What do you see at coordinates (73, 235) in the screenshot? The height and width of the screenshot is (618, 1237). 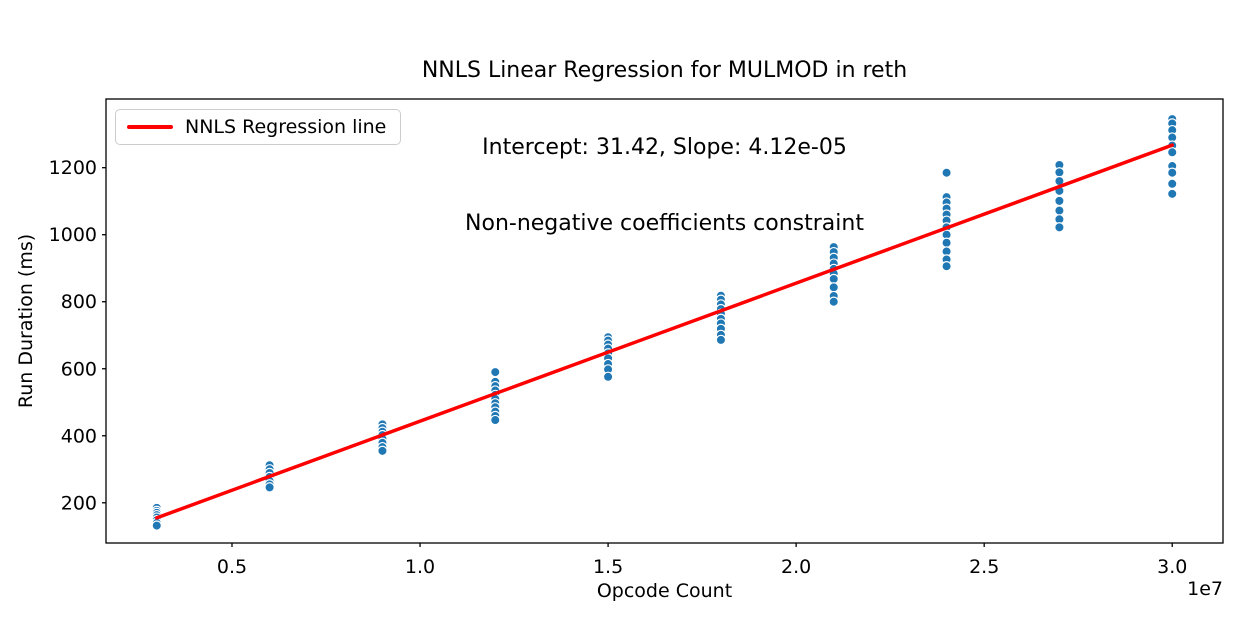 I see `y-tick-label: 1000` at bounding box center [73, 235].